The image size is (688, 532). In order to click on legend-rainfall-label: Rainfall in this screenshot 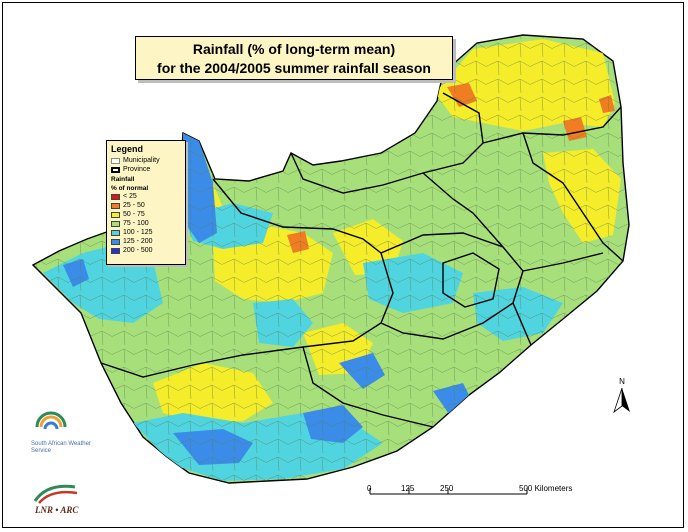, I will do `click(123, 179)`.